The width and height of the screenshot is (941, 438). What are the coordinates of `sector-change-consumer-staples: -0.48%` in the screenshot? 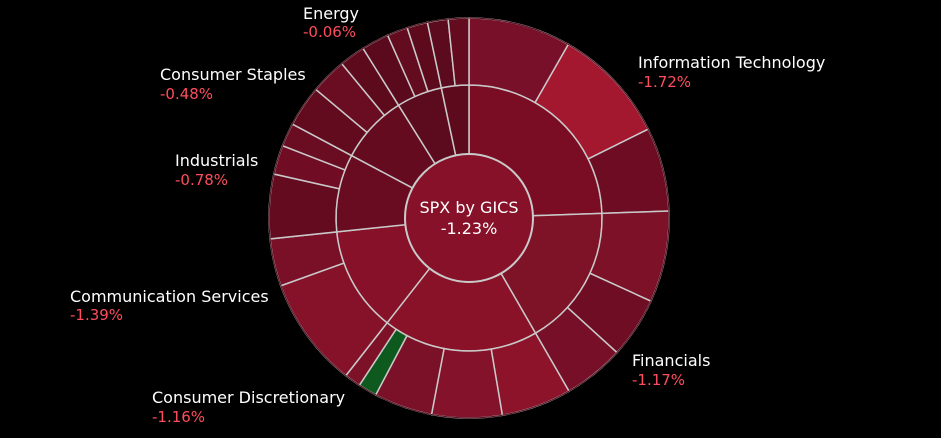 It's located at (186, 94).